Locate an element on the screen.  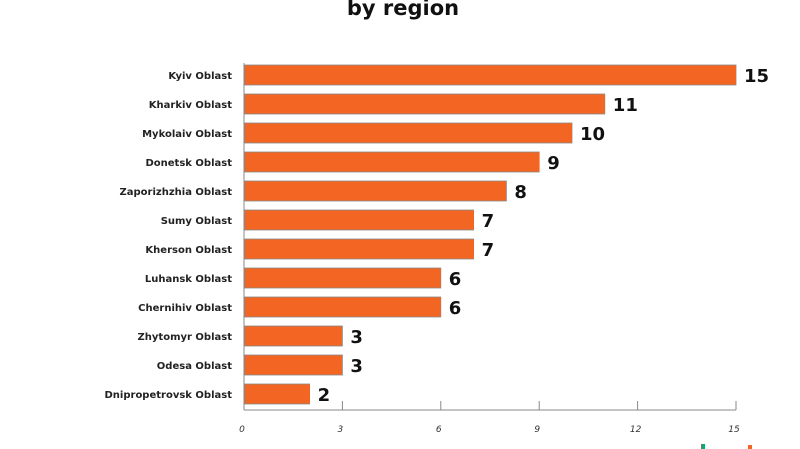
category-label: Kherson Oblast is located at coordinates (188, 250).